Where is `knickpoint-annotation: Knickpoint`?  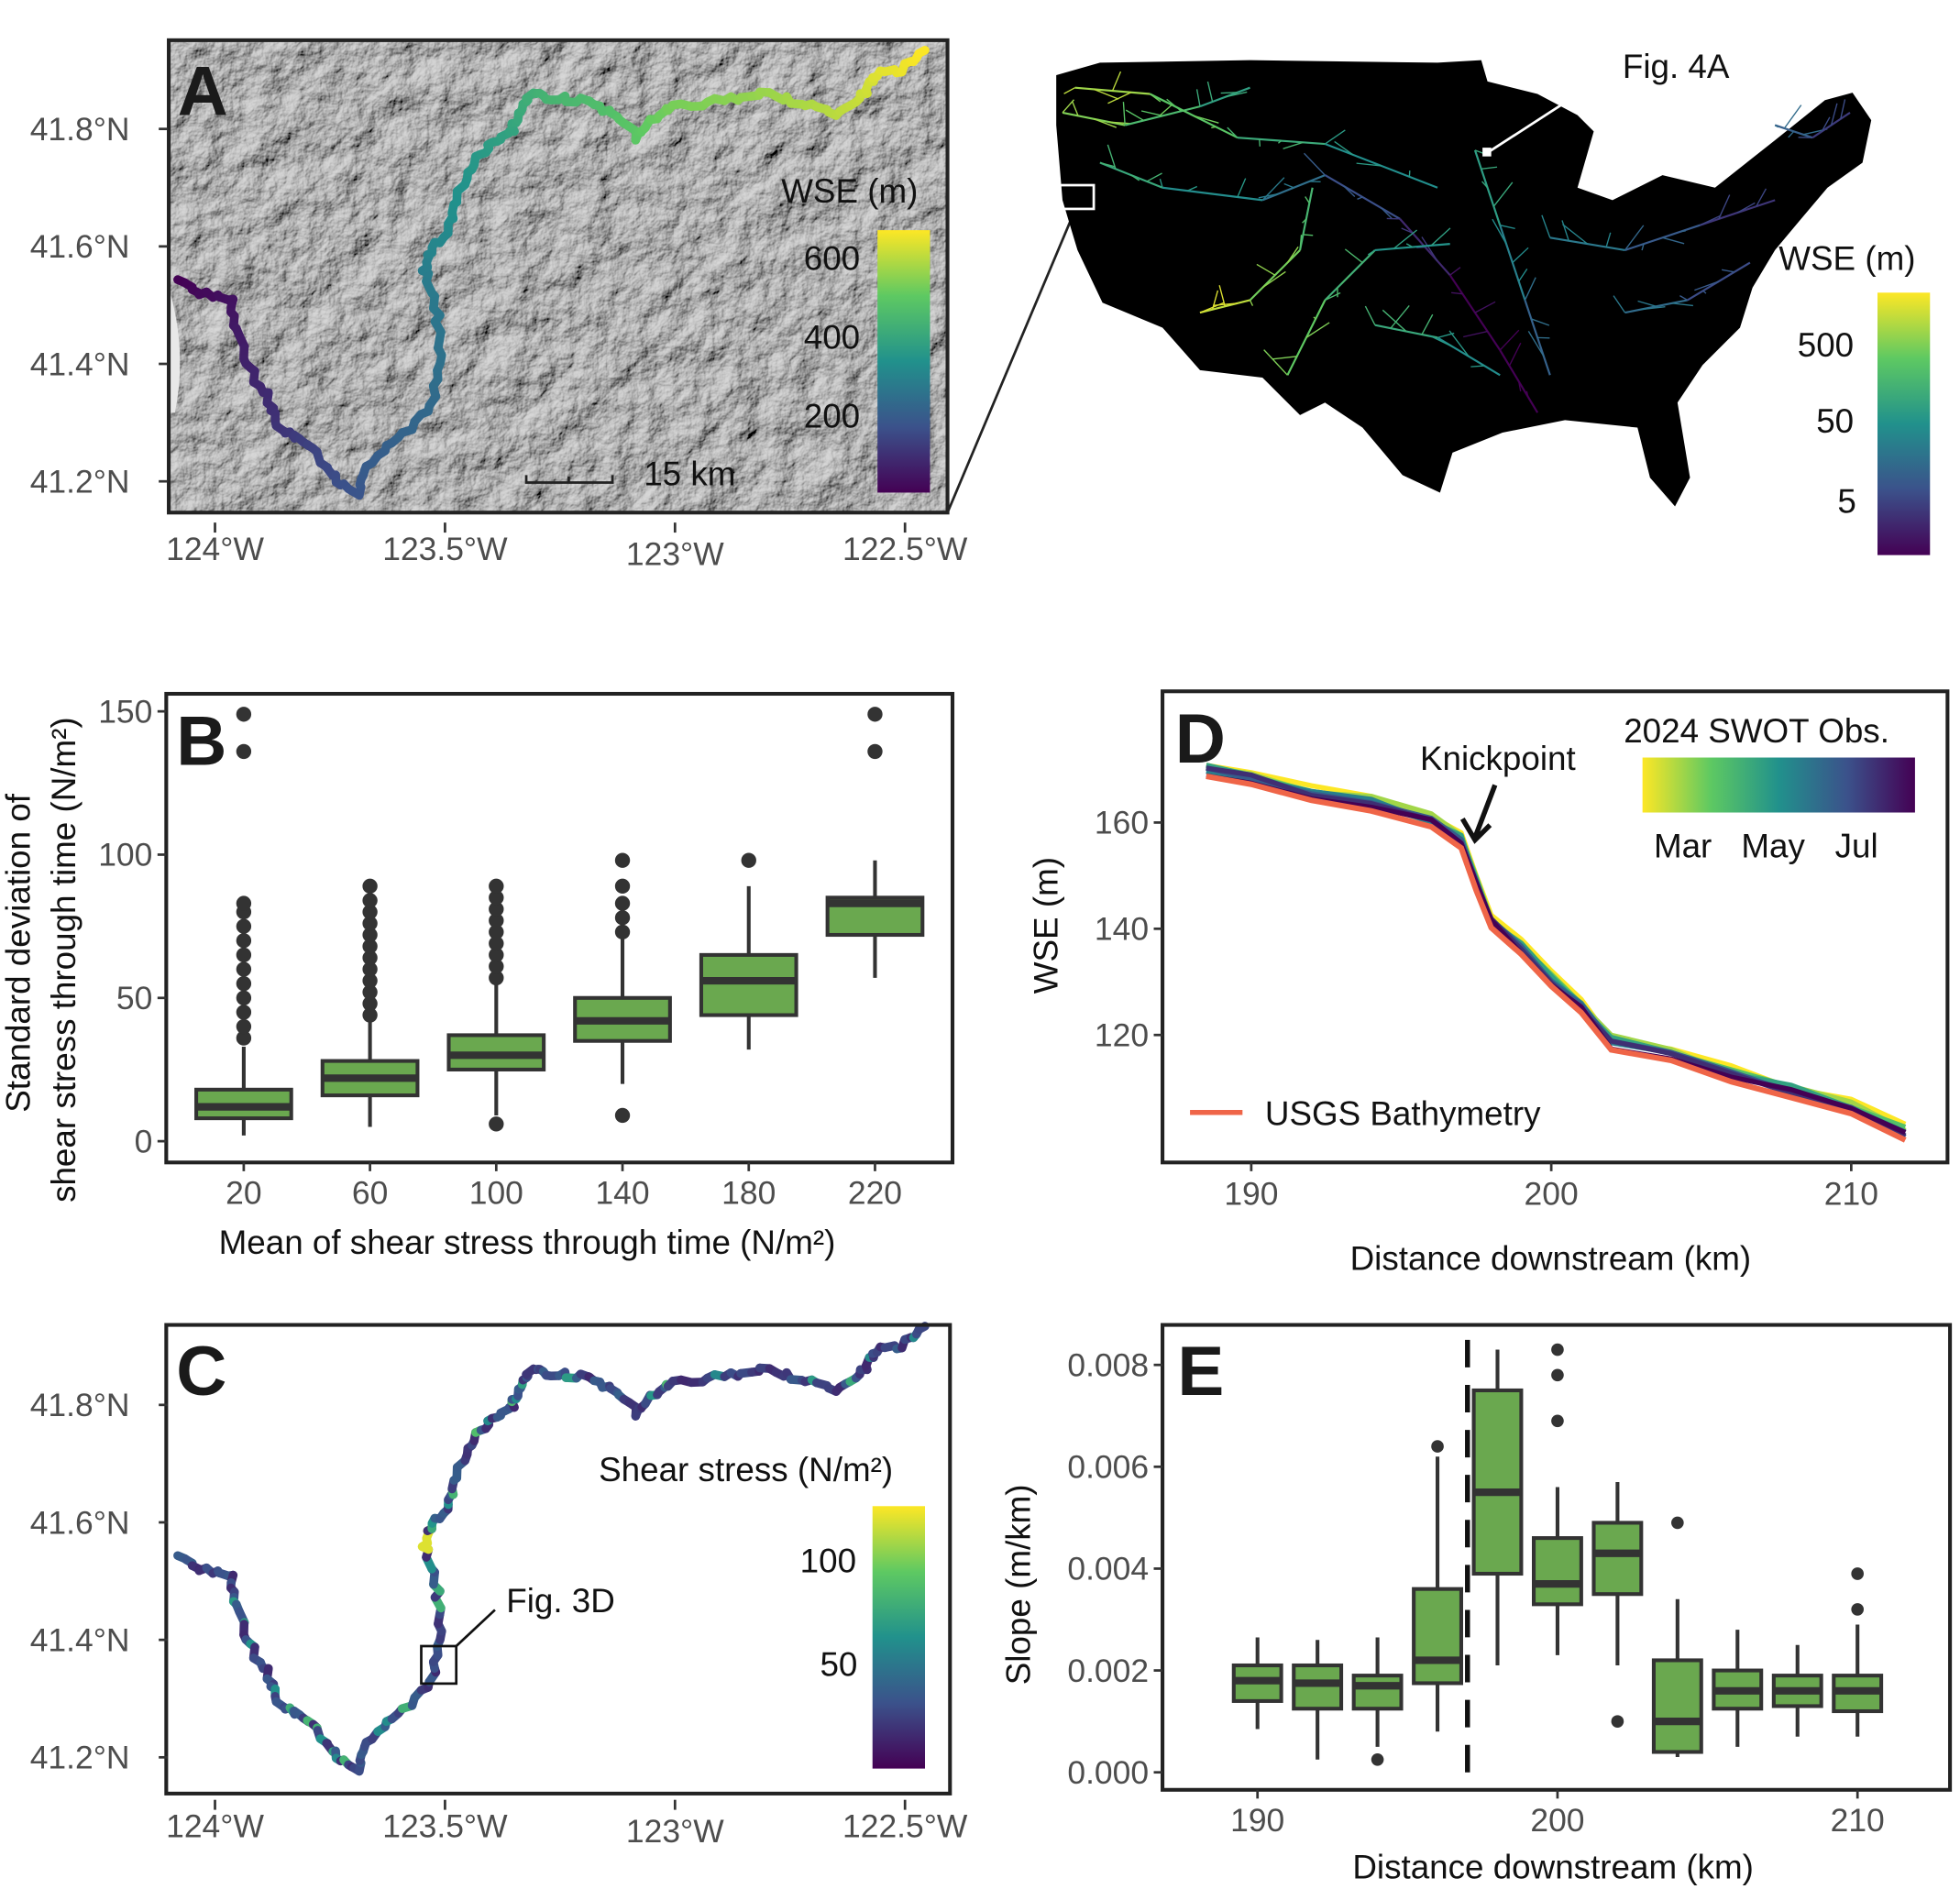 knickpoint-annotation: Knickpoint is located at coordinates (1498, 758).